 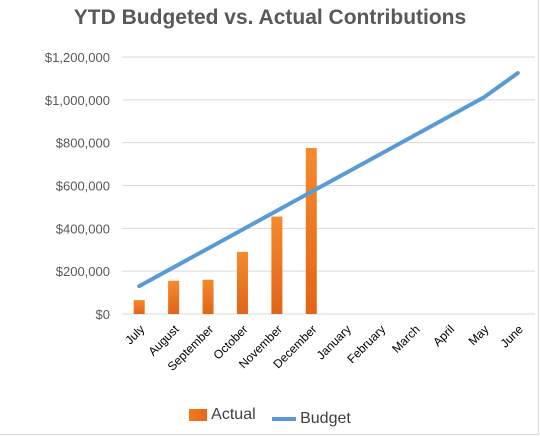 I want to click on y-tick-label: $0, so click(x=103, y=314).